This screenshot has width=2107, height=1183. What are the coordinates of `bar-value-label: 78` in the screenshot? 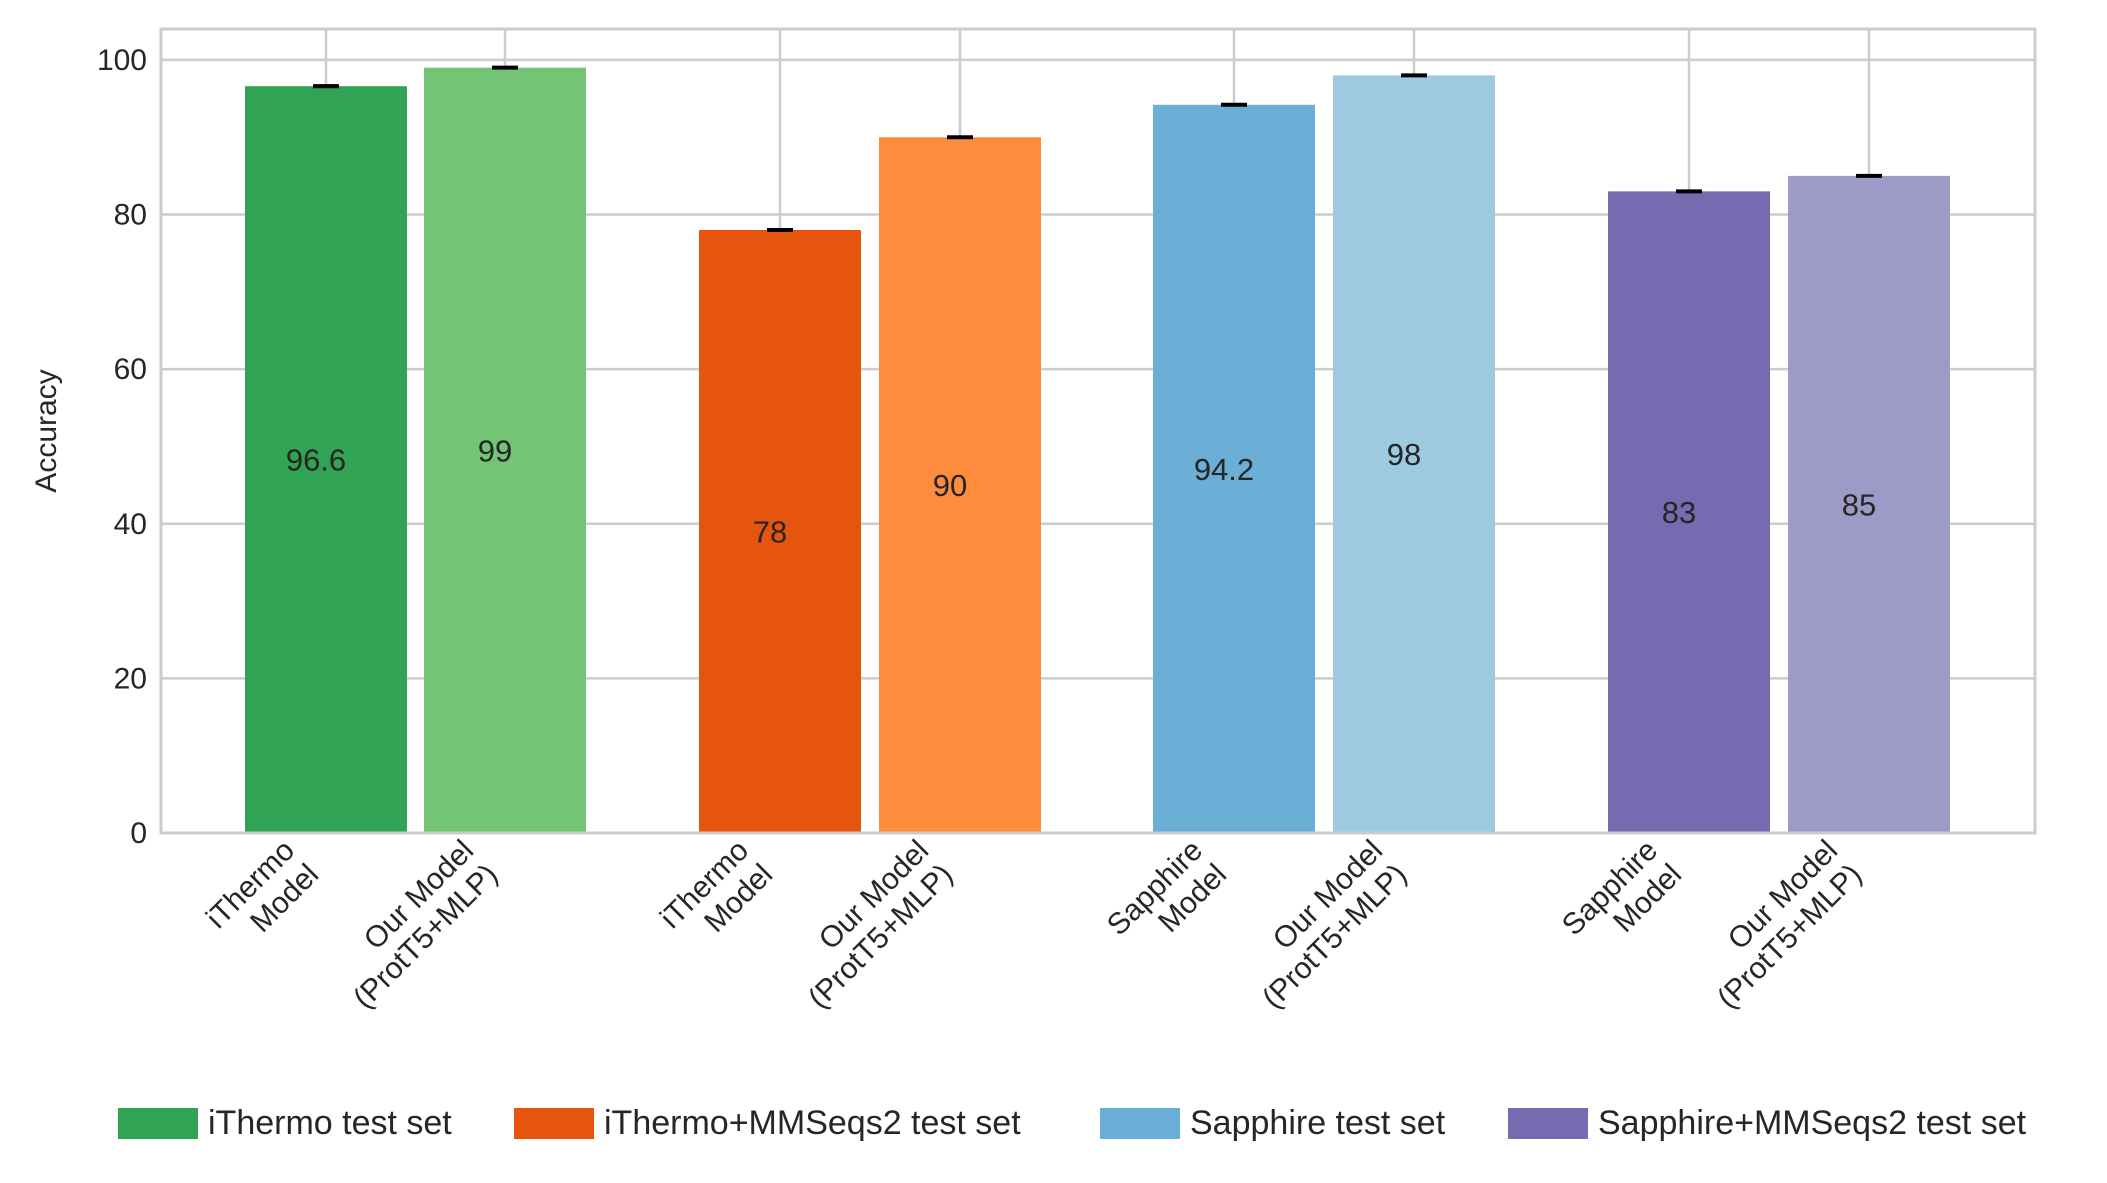 It's located at (770, 532).